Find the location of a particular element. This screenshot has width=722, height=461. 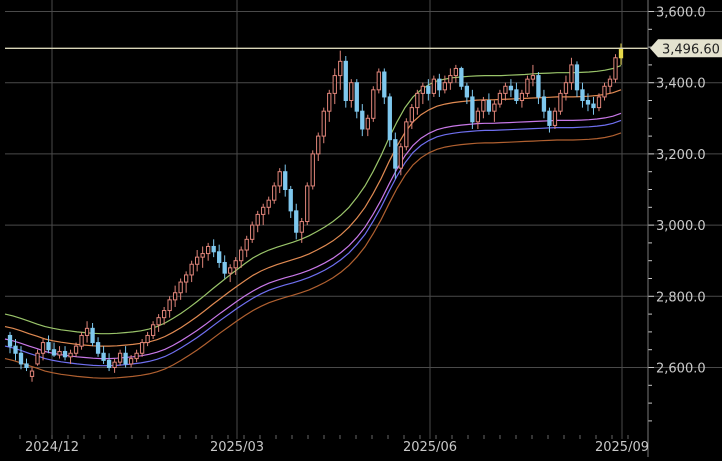

y-tick-label: 3,000.0 is located at coordinates (681, 226).